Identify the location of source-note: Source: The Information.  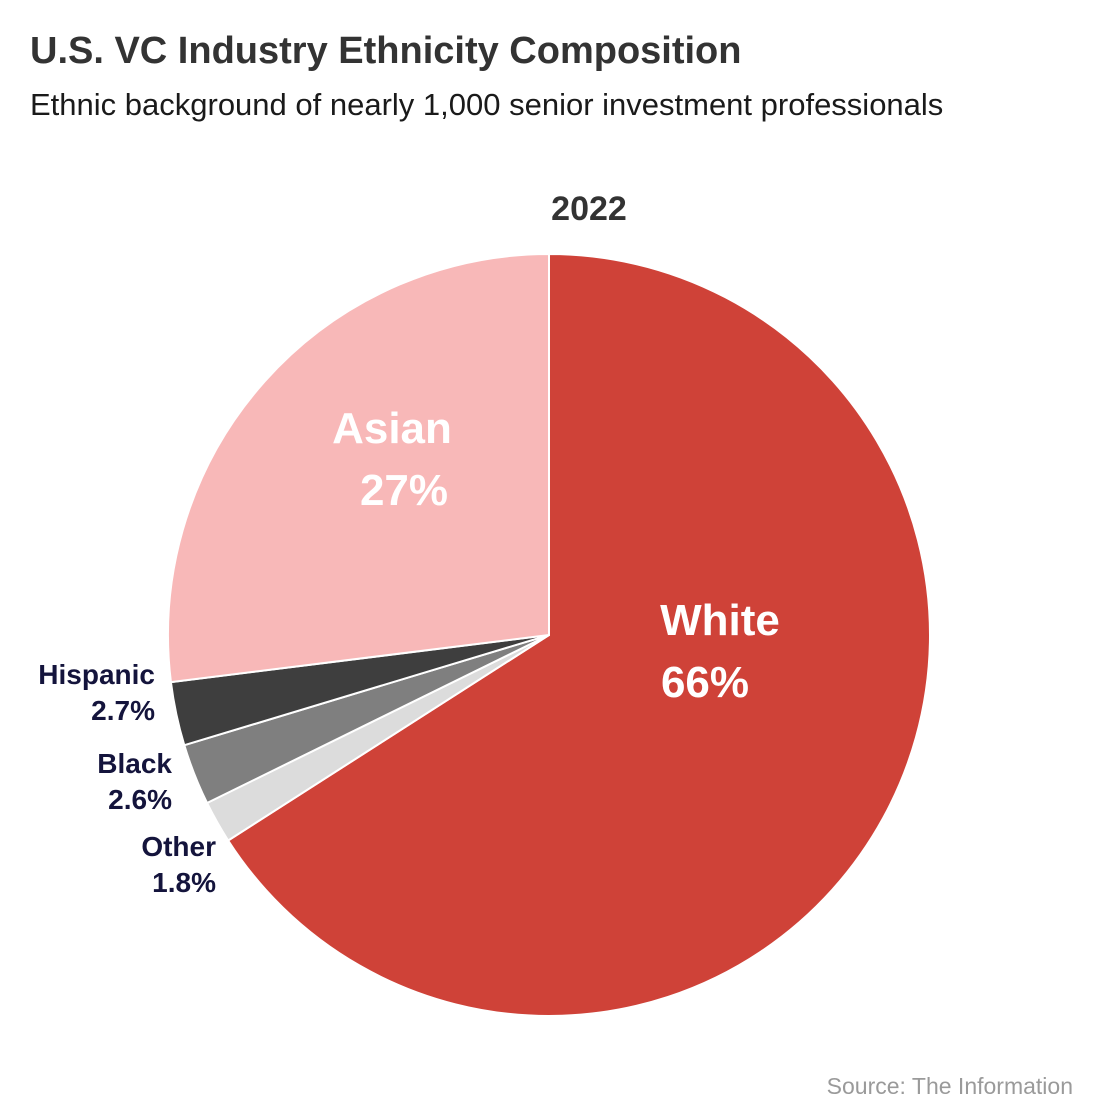
(949, 1086).